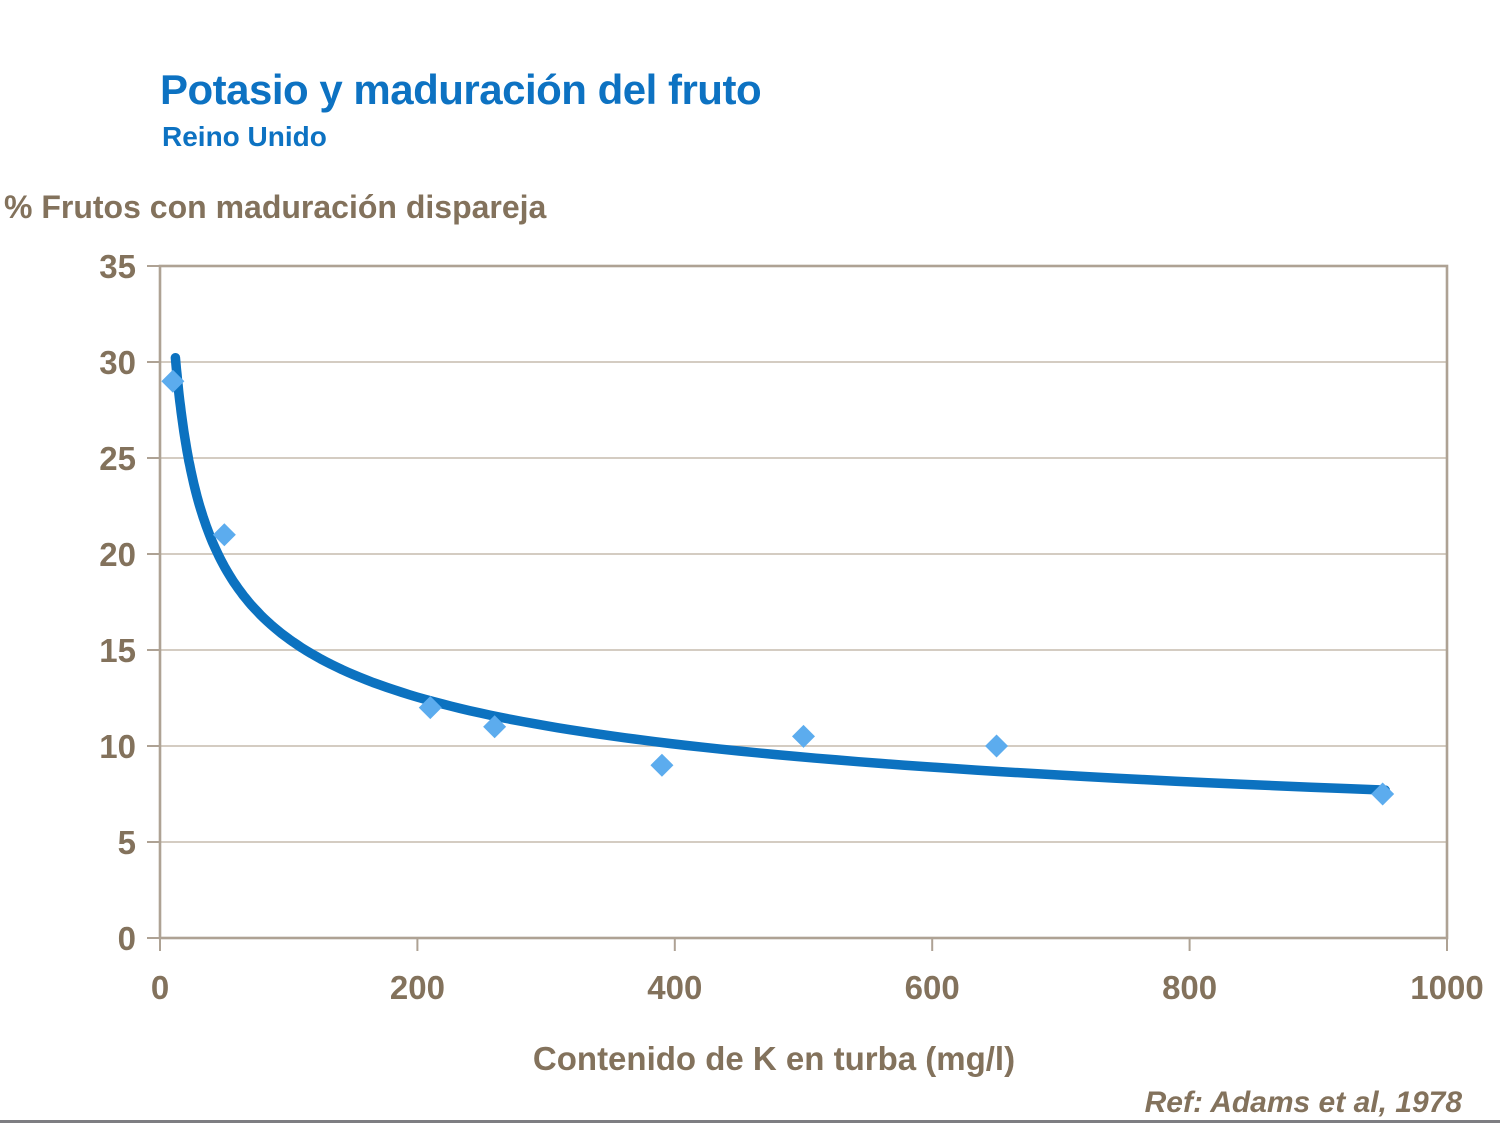 This screenshot has width=1500, height=1126. Describe the element at coordinates (461, 89) in the screenshot. I see `page-title: Potasio y maduración del fruto` at that location.